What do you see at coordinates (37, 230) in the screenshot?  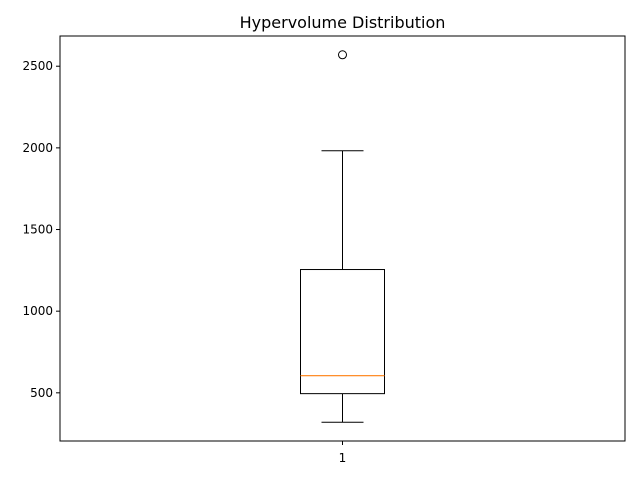 I see `y-tick-label: 1500` at bounding box center [37, 230].